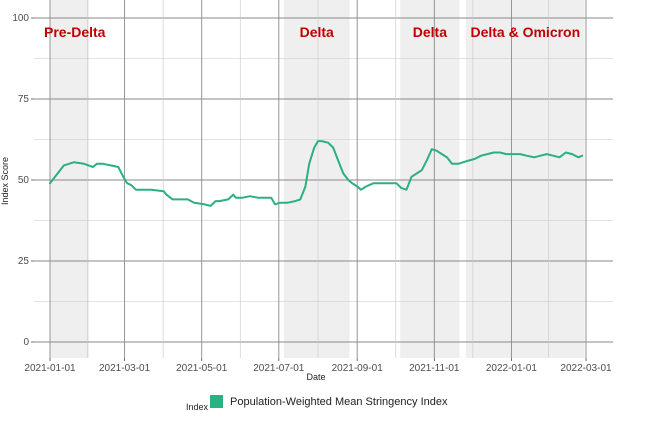  I want to click on series-lines, so click(316, 173).